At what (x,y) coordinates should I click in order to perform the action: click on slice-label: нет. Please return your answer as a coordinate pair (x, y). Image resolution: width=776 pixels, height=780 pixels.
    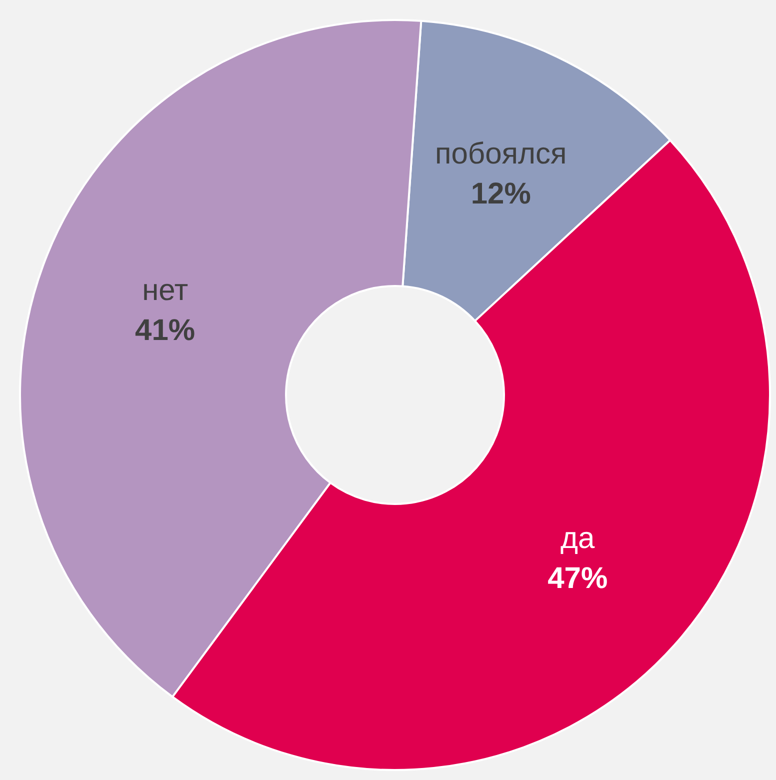
    Looking at the image, I should click on (165, 290).